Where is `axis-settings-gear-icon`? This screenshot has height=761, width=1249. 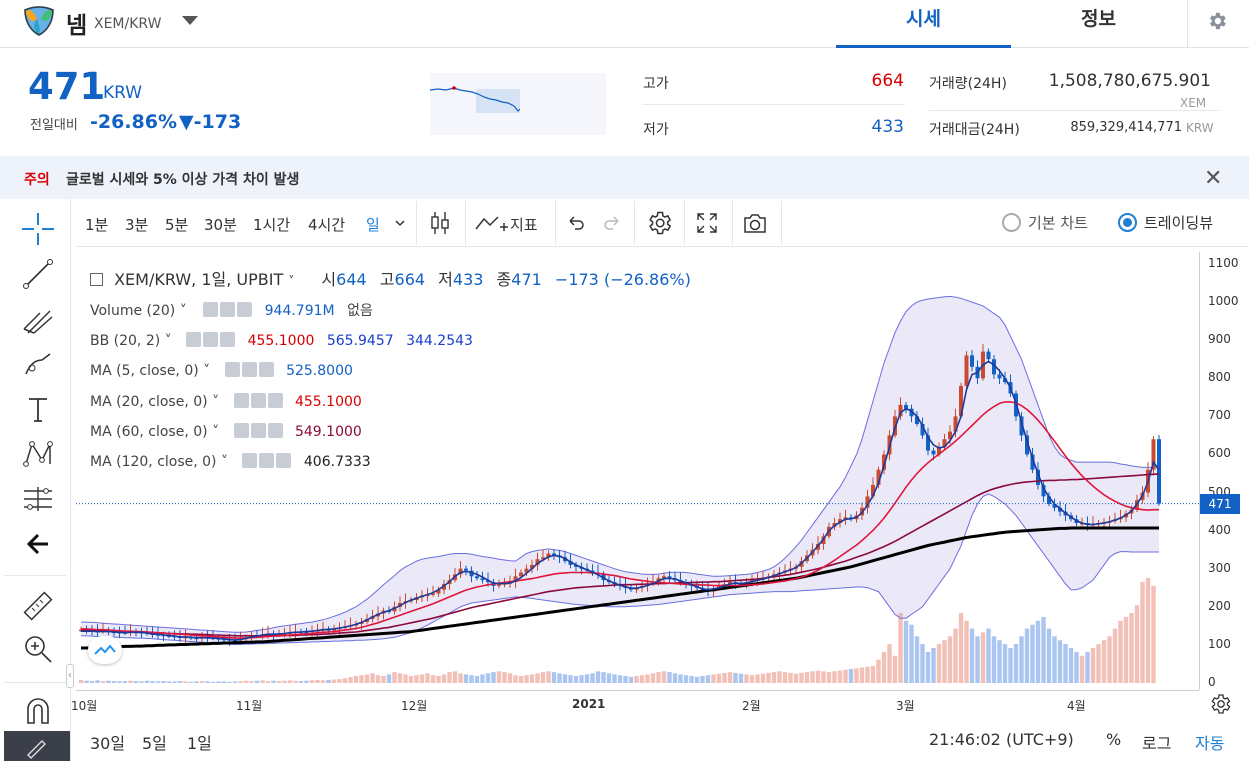
axis-settings-gear-icon is located at coordinates (1220, 704).